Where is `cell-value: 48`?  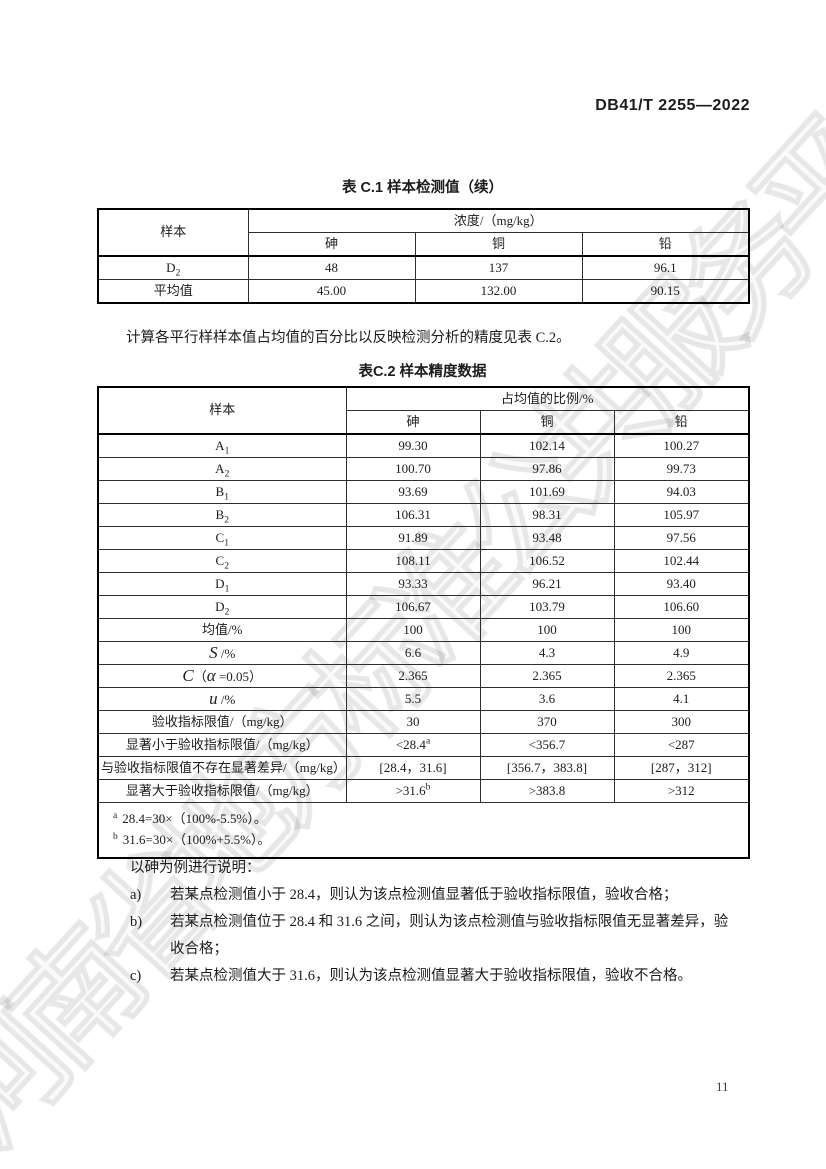 cell-value: 48 is located at coordinates (331, 267).